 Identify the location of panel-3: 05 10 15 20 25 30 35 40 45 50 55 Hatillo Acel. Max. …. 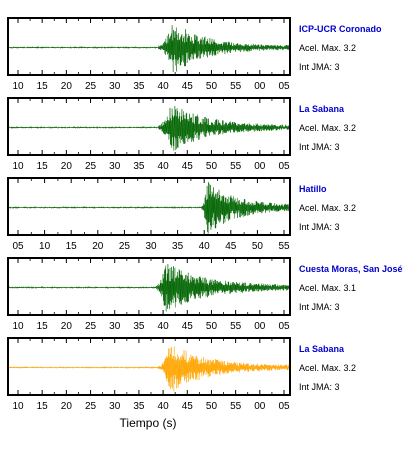
(181, 214).